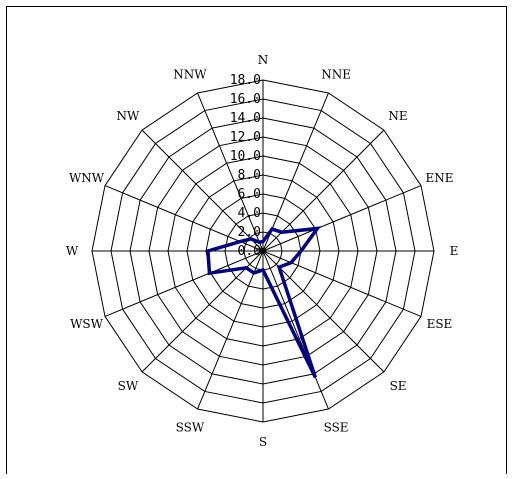  I want to click on tick-label: 6.0, so click(249, 194).